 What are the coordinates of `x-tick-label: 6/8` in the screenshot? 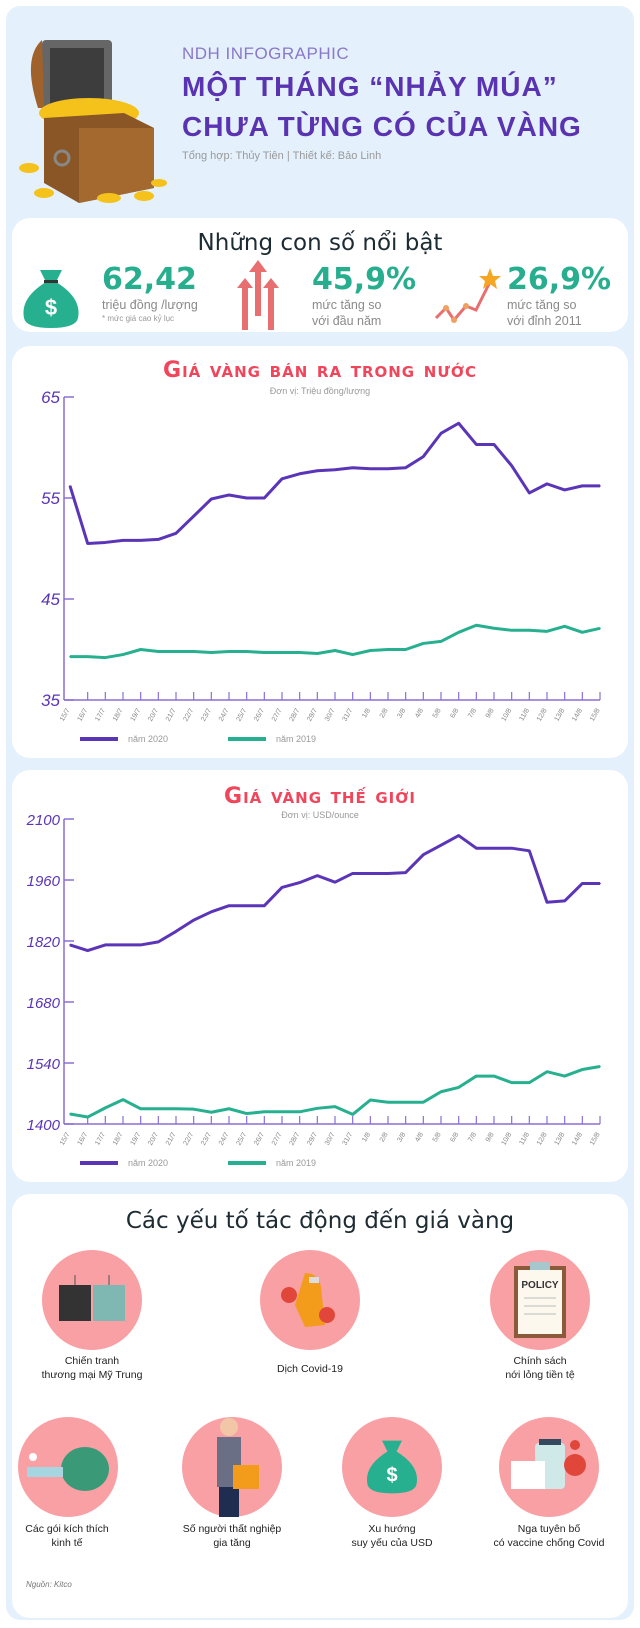 It's located at (454, 713).